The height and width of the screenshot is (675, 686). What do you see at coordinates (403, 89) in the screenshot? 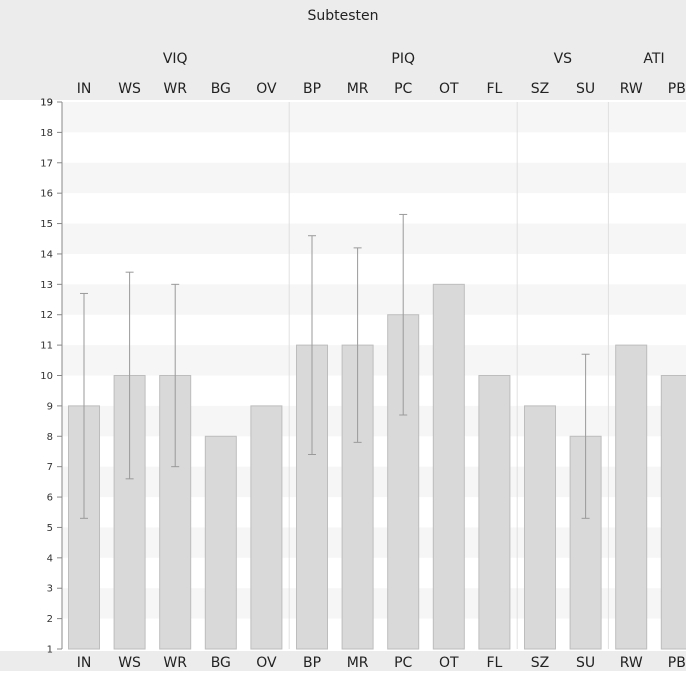
I see `category-label-top: PC` at bounding box center [403, 89].